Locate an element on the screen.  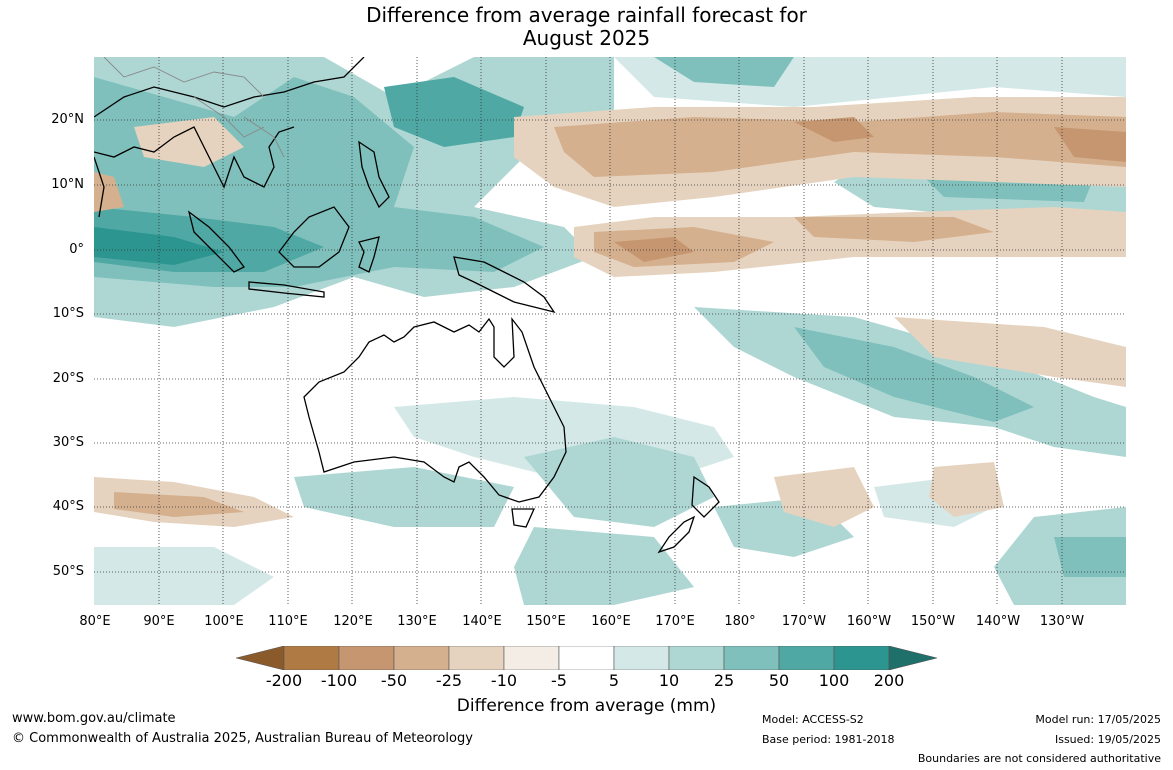
lon-label-160e: 160°E is located at coordinates (611, 621).